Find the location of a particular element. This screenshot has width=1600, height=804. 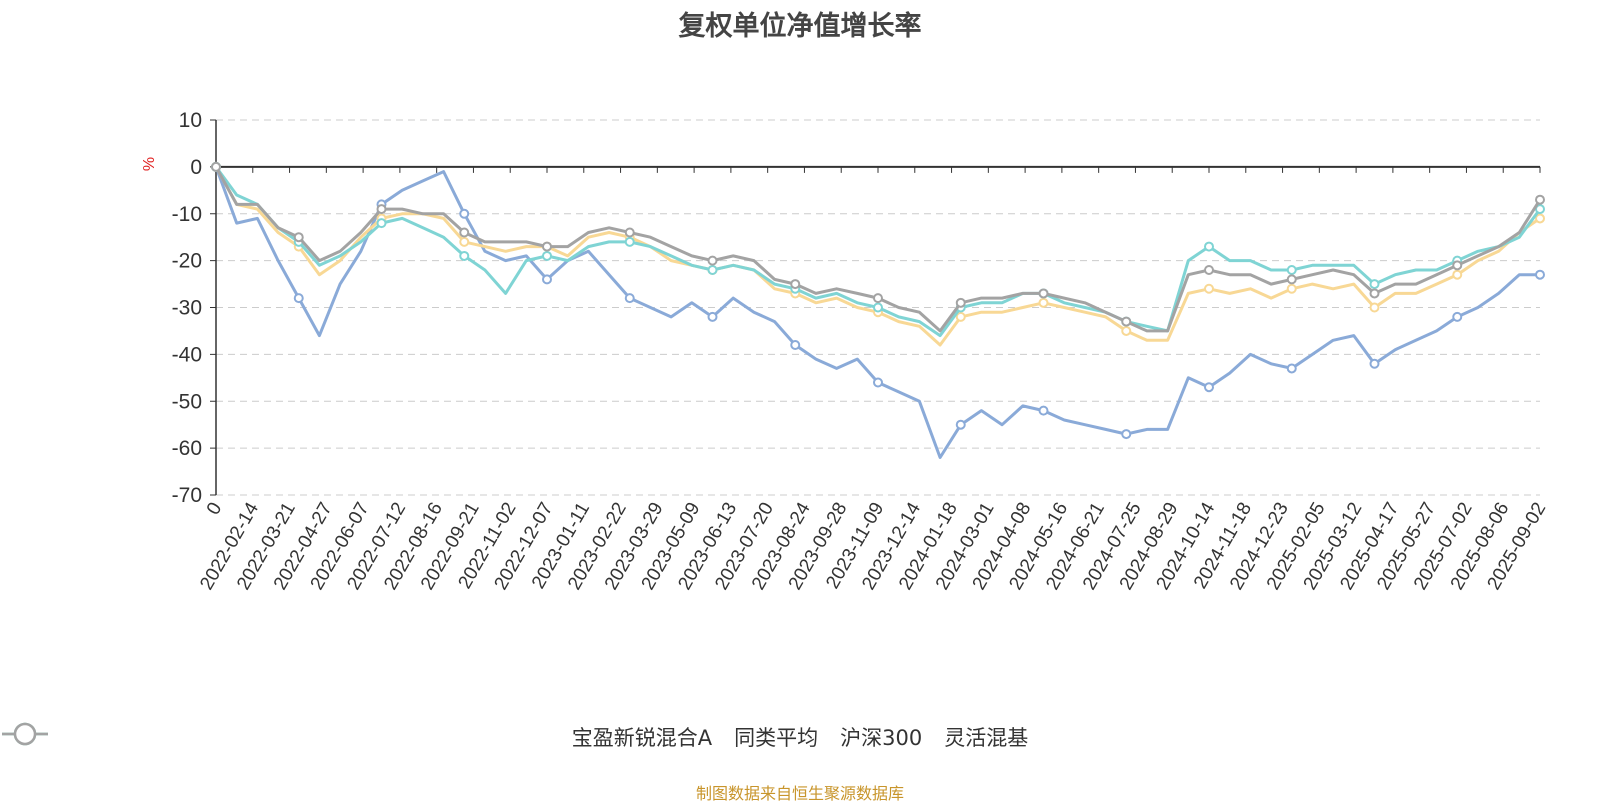

legend-line-circle-icon is located at coordinates (25, 734).